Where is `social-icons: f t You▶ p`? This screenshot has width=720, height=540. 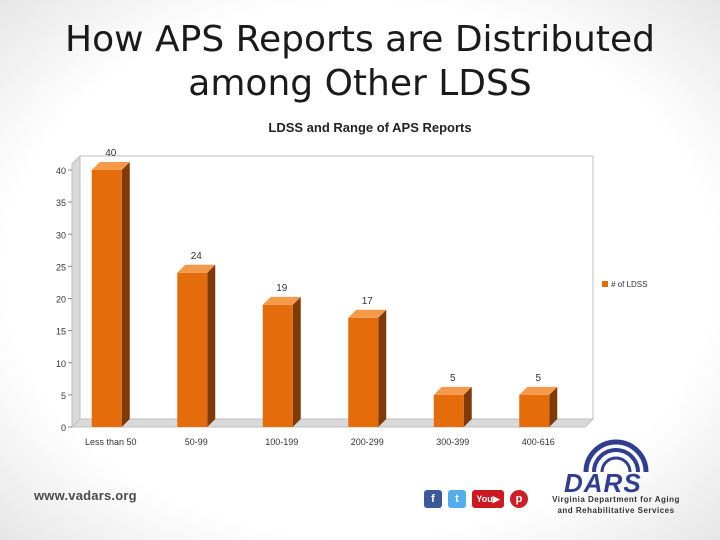
social-icons: f t You▶ p is located at coordinates (476, 499).